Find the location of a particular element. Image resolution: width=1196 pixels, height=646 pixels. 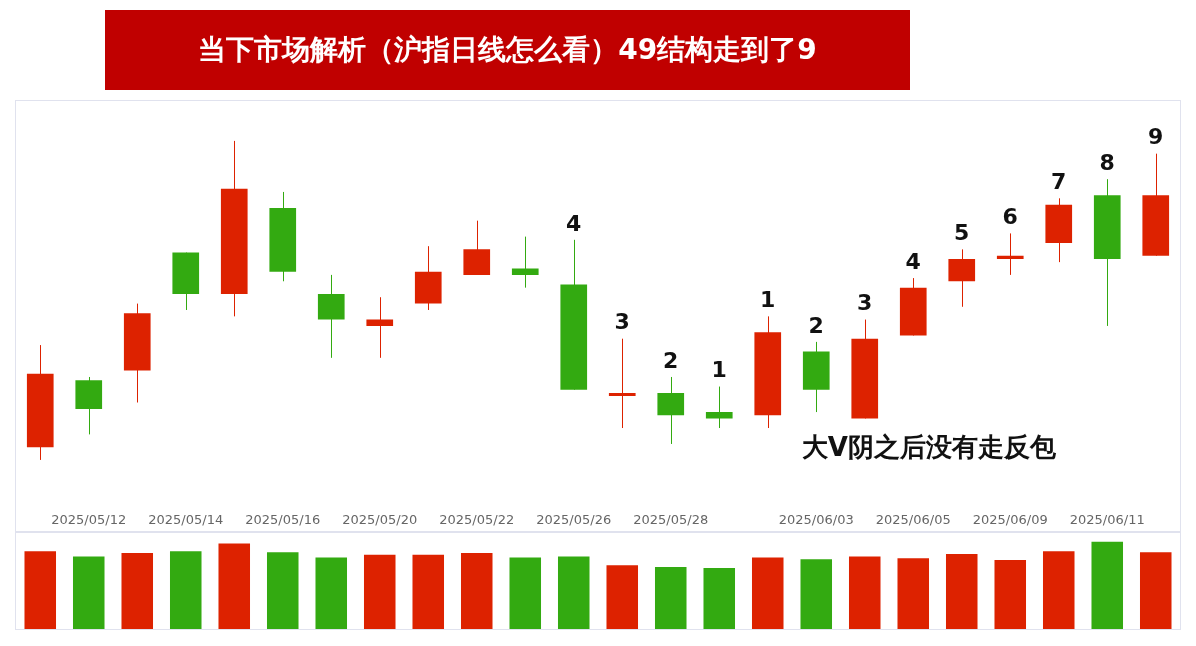

x-tick-label: 2025/05/26 is located at coordinates (574, 519).